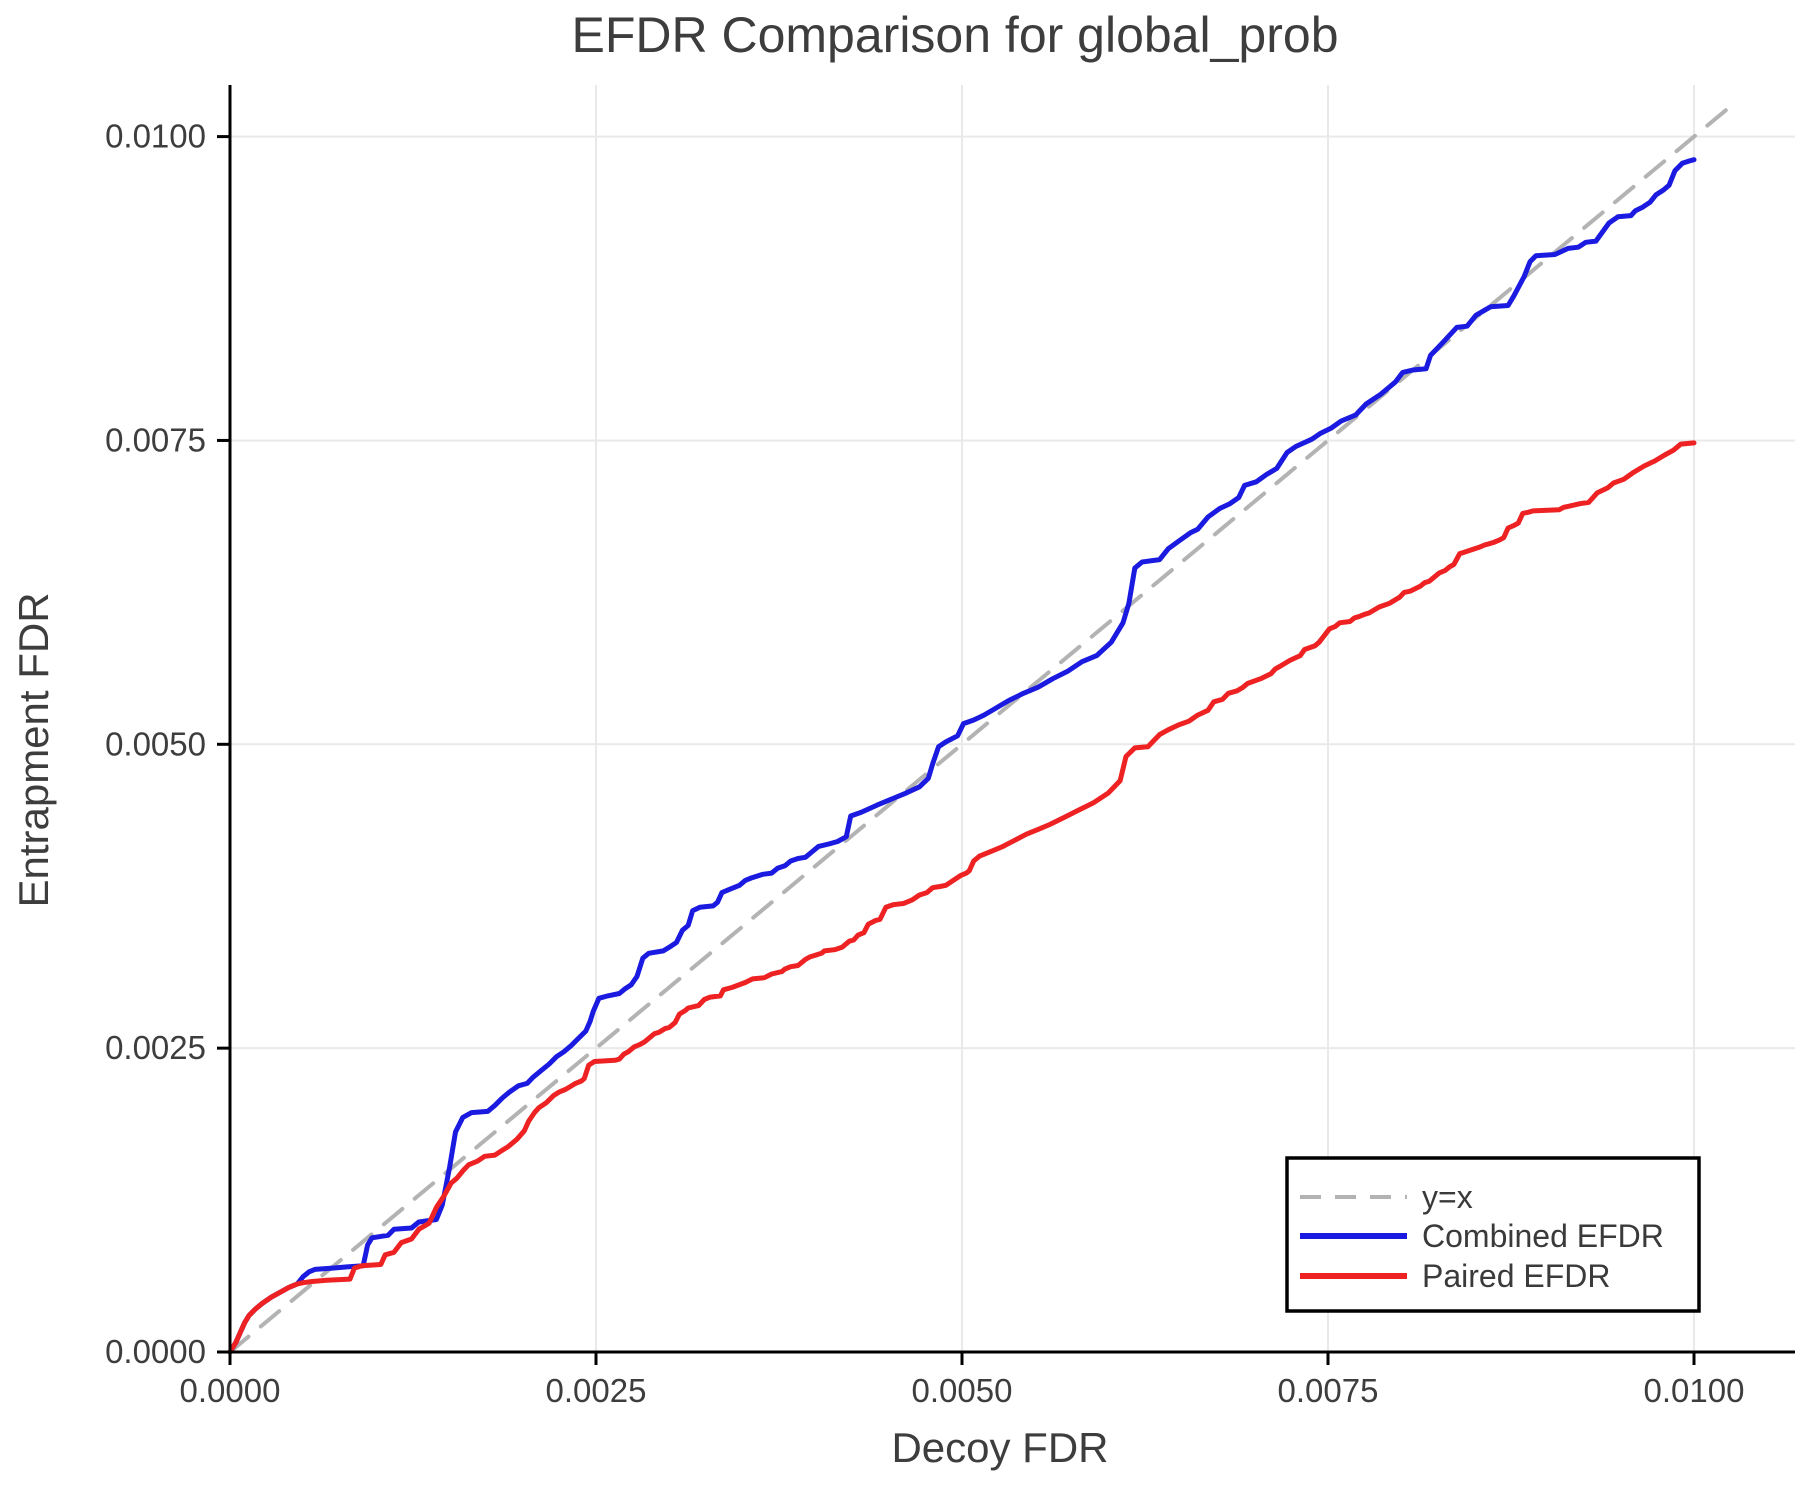 This screenshot has height=1500, width=1800. Describe the element at coordinates (155, 136) in the screenshot. I see `y-tick-label: 0.0100` at that location.